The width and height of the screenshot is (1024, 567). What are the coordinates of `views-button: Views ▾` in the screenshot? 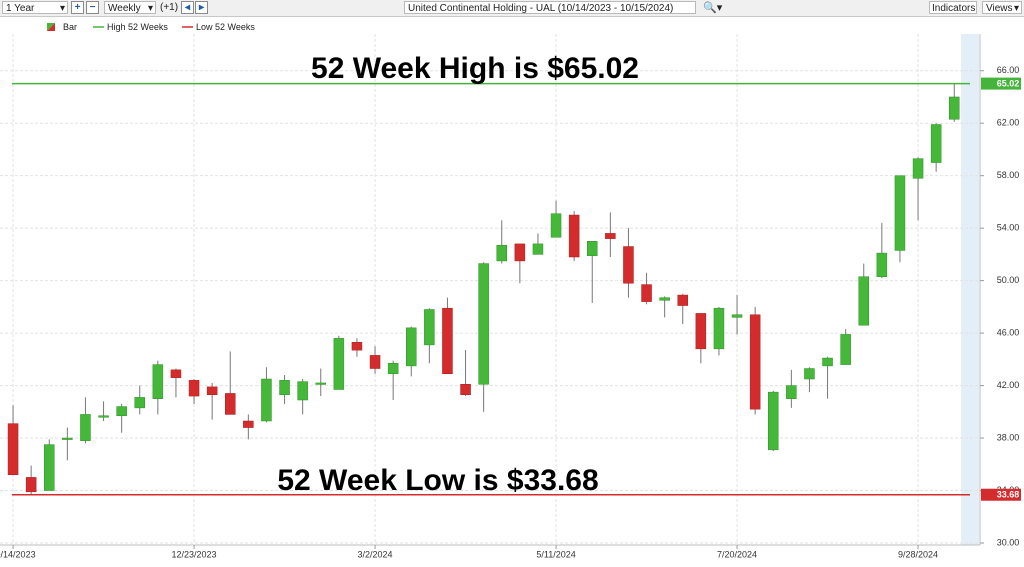 It's located at (1002, 7).